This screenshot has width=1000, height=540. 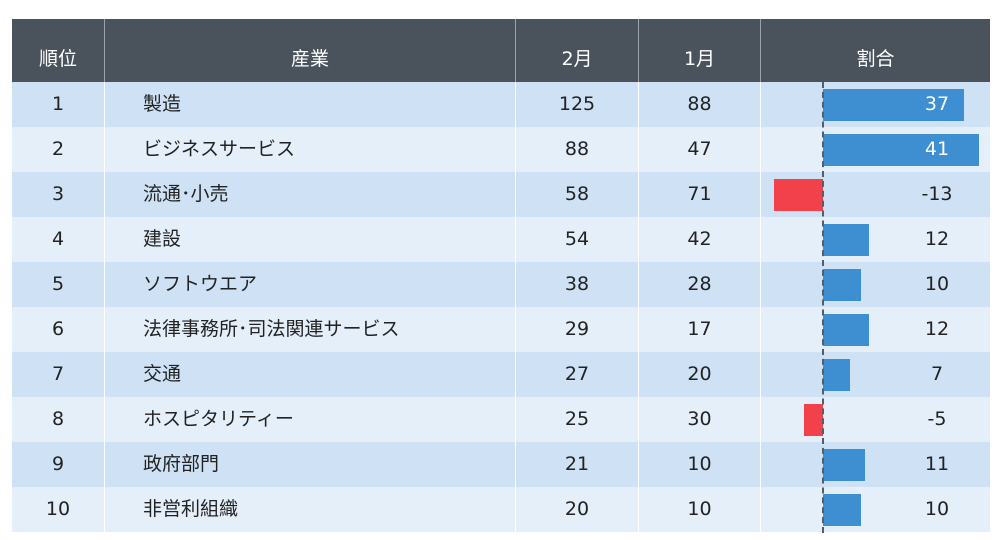 I want to click on table-header: 順位 産業 2月 1月 割合, so click(x=501, y=50).